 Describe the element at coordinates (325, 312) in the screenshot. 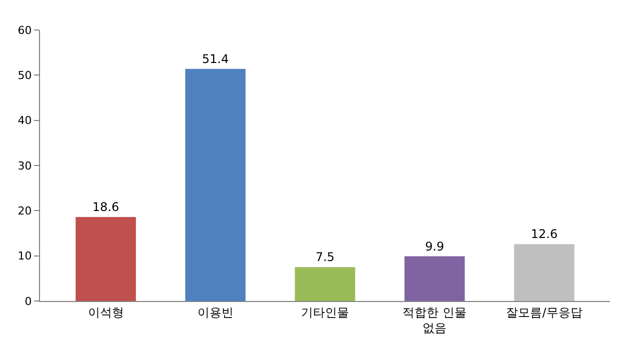

I see `x-tick-label: 기타인물` at that location.